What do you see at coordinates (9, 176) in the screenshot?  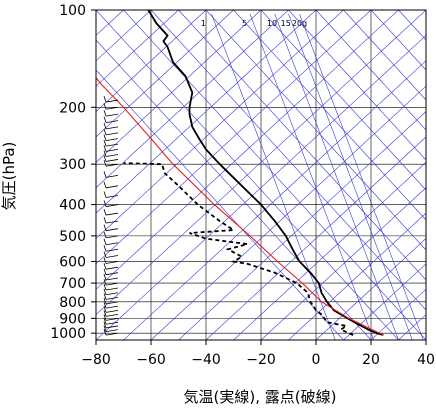 I see `y-axis-label: 気圧(hPa)` at bounding box center [9, 176].